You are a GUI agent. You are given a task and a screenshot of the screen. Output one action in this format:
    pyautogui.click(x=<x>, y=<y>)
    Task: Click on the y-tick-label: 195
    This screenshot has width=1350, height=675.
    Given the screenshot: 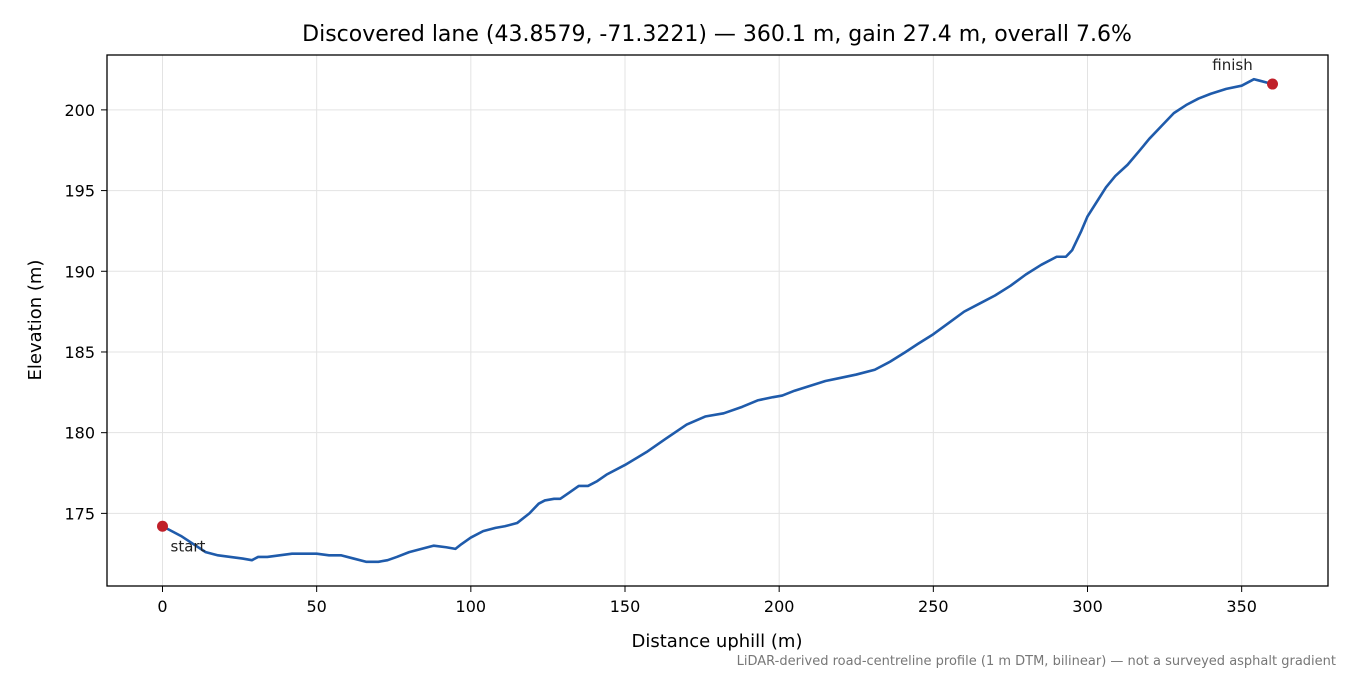 What is the action you would take?
    pyautogui.click(x=79, y=191)
    